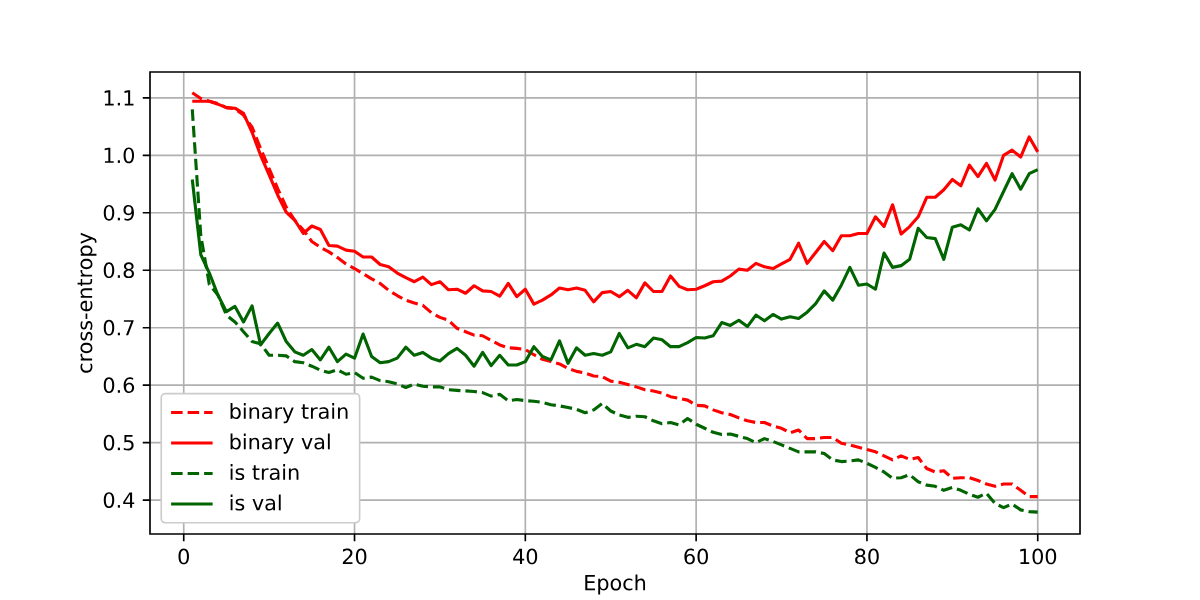  Describe the element at coordinates (119, 155) in the screenshot. I see `y-tick-label: 1.0` at that location.